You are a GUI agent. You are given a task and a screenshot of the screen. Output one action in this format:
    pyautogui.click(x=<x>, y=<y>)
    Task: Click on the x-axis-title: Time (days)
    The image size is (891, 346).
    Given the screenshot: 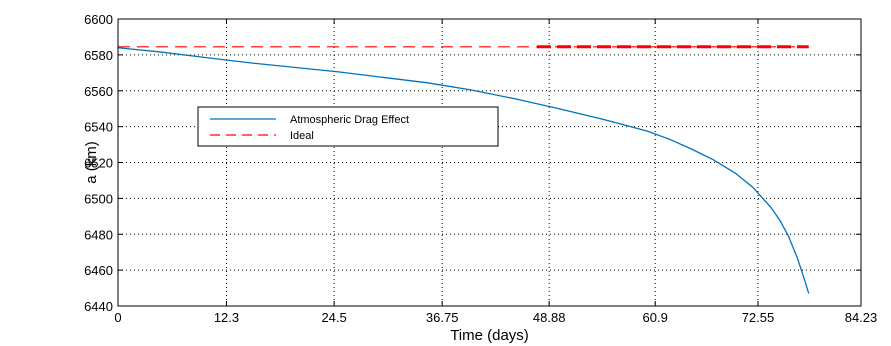 What is the action you would take?
    pyautogui.click(x=489, y=335)
    